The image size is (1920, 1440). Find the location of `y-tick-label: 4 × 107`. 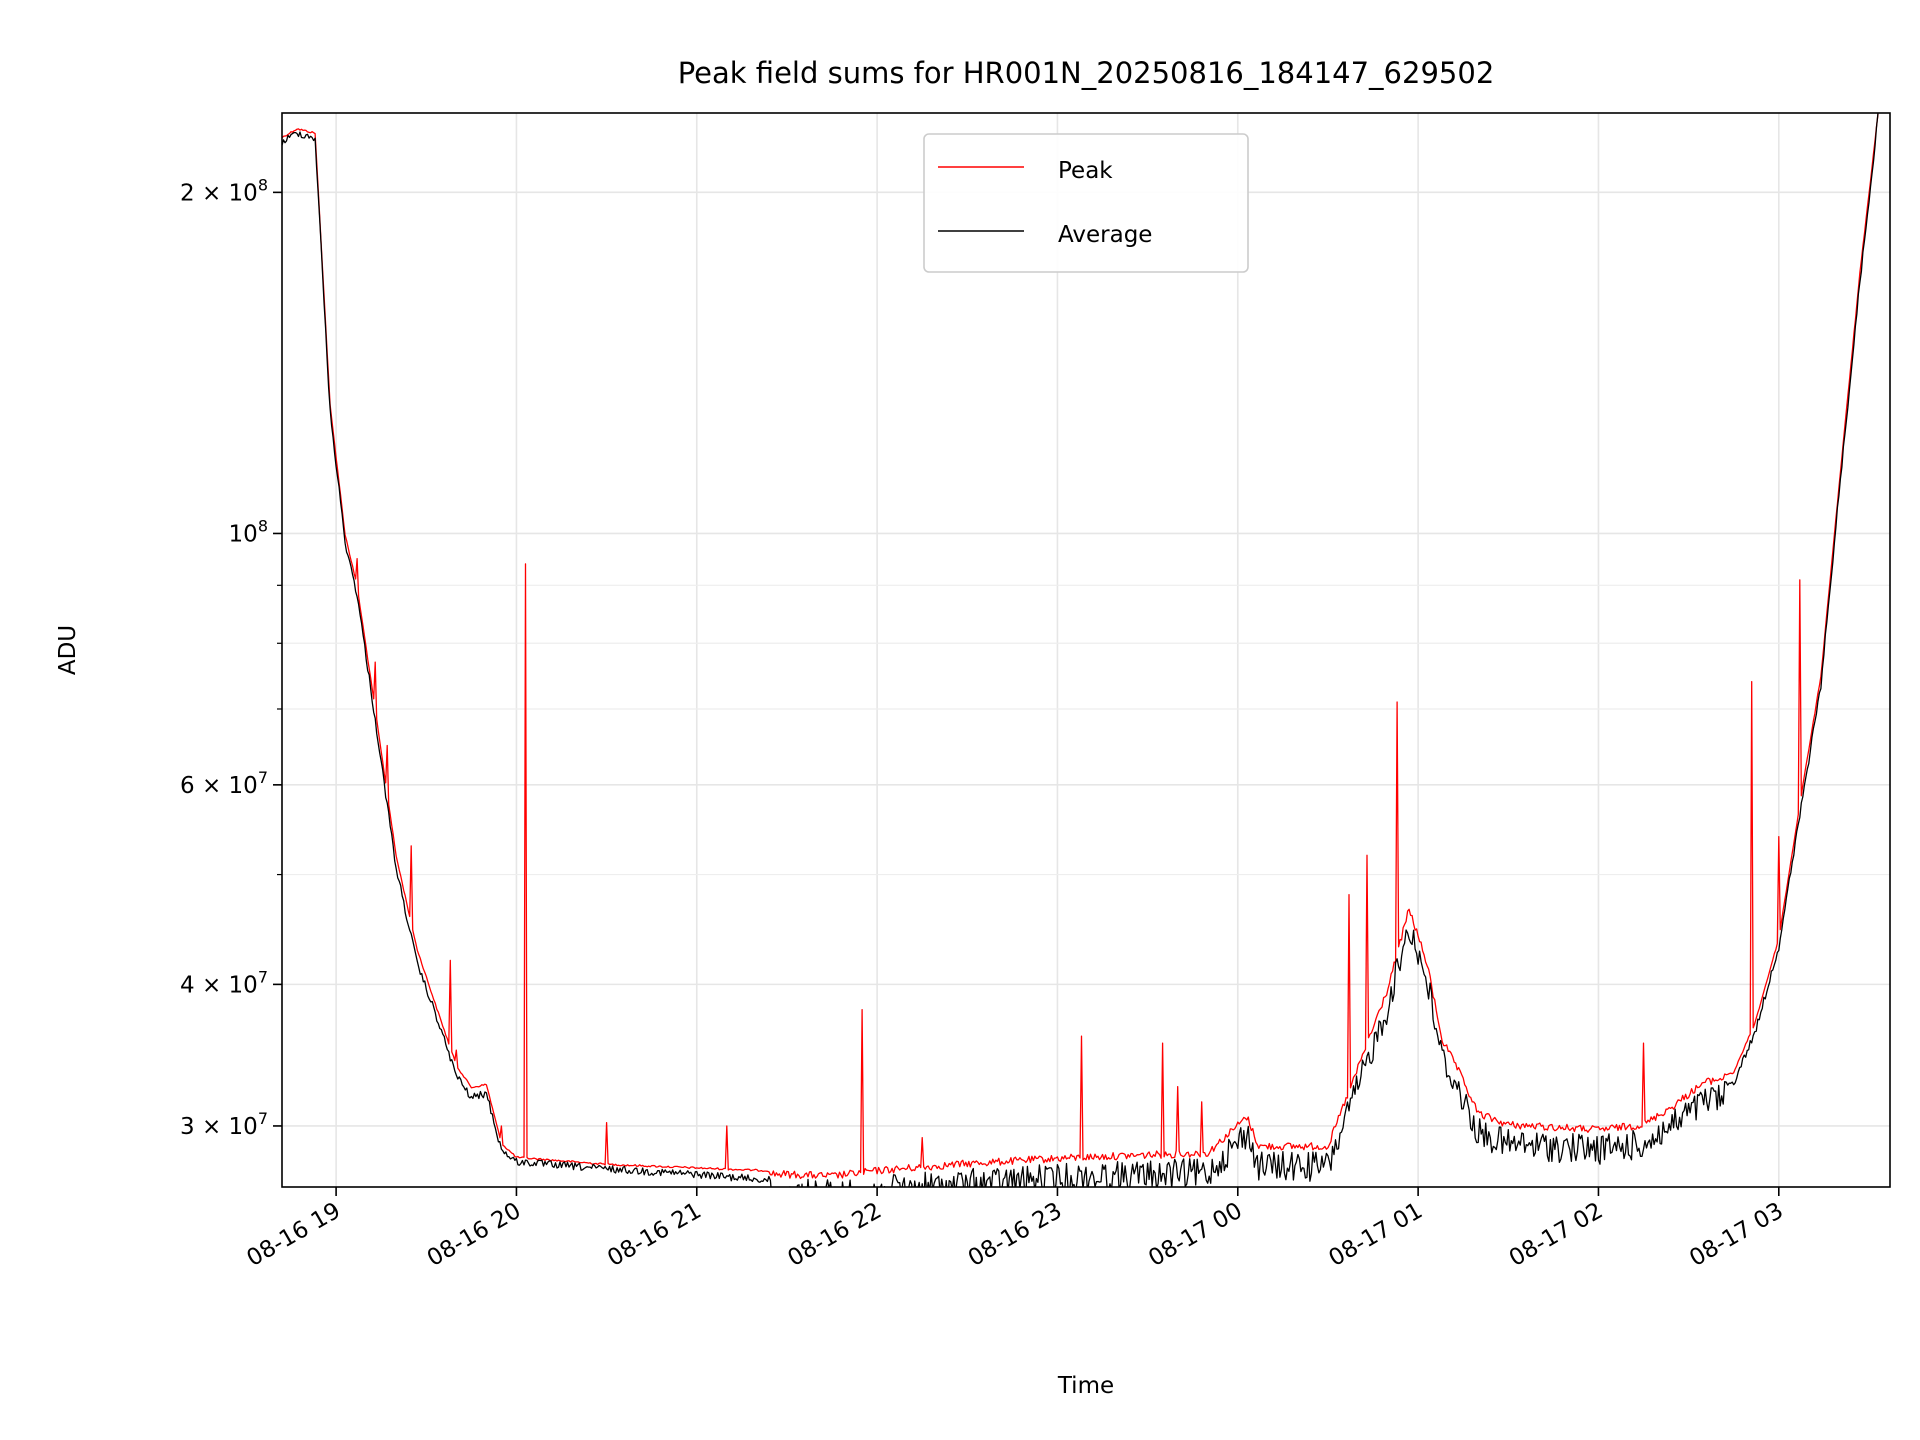

y-tick-label: 4 × 107 is located at coordinates (224, 982).